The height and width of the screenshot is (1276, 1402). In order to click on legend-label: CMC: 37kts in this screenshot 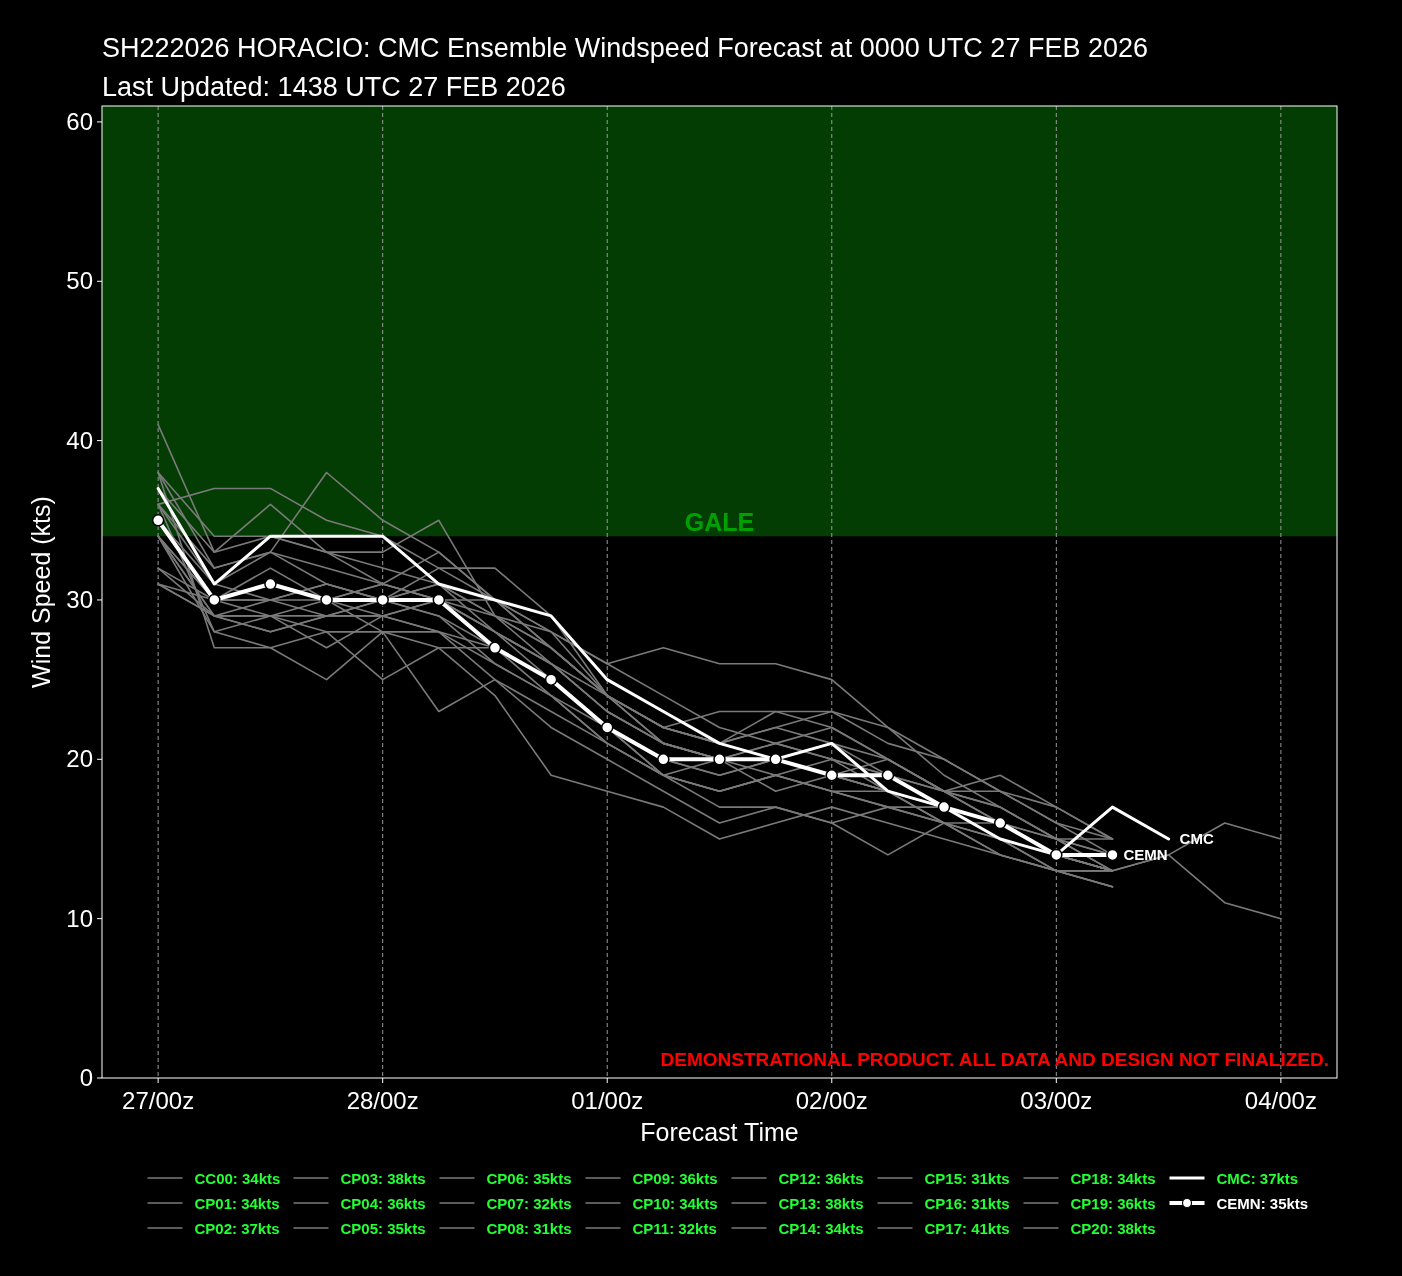, I will do `click(1257, 1178)`.